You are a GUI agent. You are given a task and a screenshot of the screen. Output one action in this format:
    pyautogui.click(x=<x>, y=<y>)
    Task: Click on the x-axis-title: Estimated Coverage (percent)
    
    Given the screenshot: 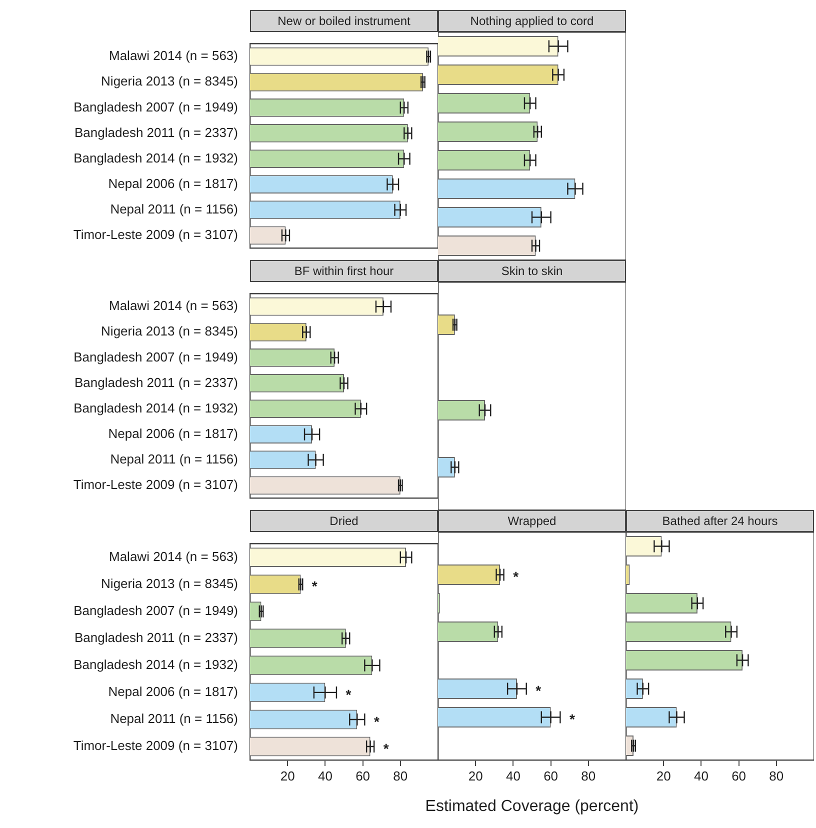 What is the action you would take?
    pyautogui.click(x=532, y=807)
    